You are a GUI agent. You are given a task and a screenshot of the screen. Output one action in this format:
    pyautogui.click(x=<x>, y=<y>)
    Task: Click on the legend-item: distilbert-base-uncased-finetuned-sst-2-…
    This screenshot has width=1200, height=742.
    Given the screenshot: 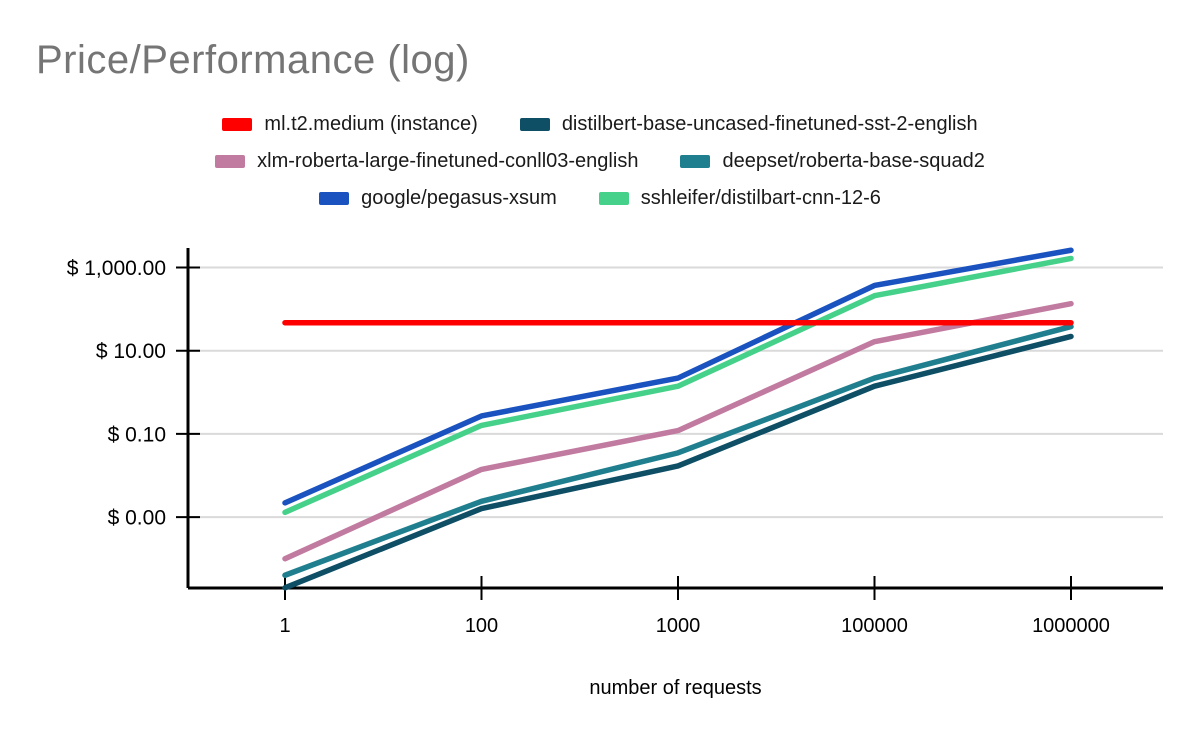 What is the action you would take?
    pyautogui.click(x=748, y=124)
    